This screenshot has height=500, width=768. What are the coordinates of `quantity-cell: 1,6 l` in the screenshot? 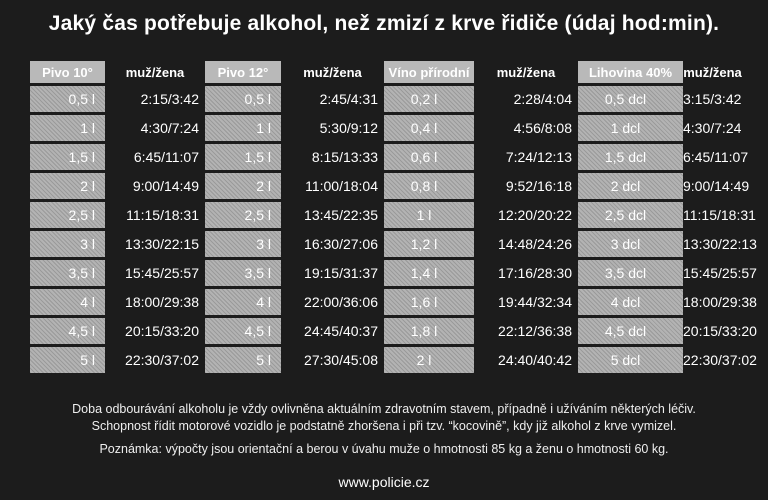 It's located at (429, 302).